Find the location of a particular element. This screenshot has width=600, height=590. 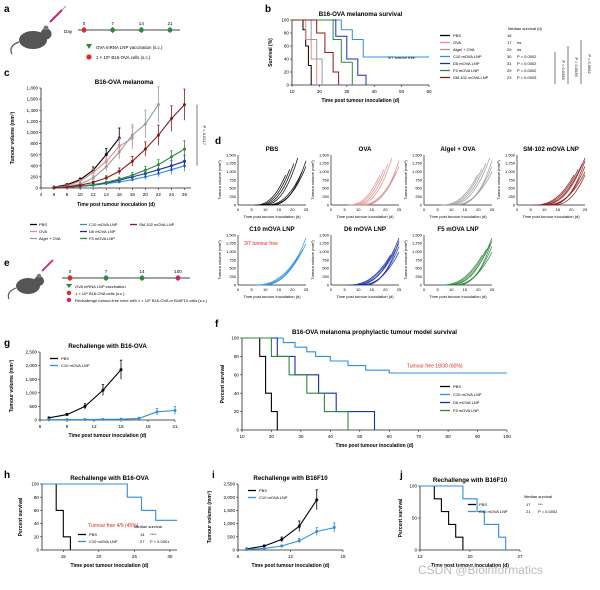

x-tick-label: 5 is located at coordinates (344, 209).